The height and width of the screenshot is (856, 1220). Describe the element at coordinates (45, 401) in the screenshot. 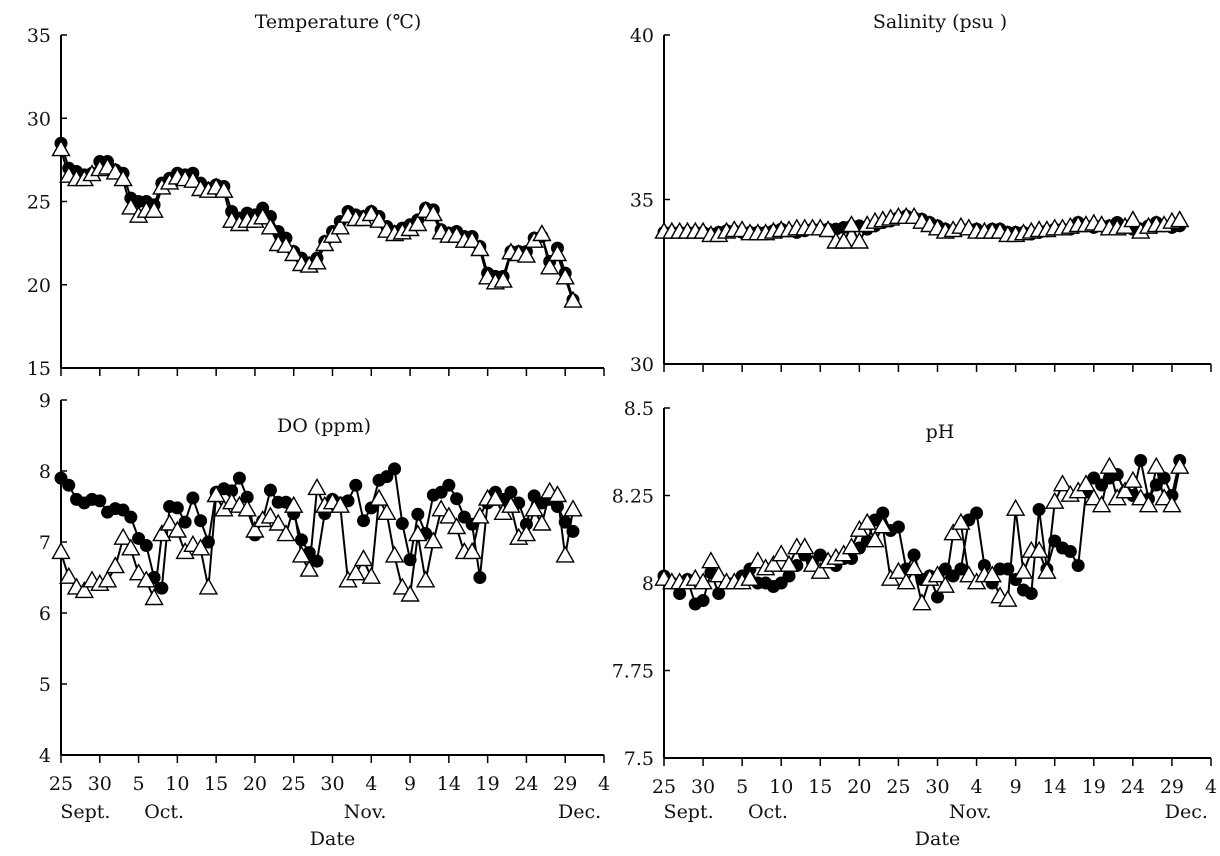

I see `y-tick-label: 9` at that location.